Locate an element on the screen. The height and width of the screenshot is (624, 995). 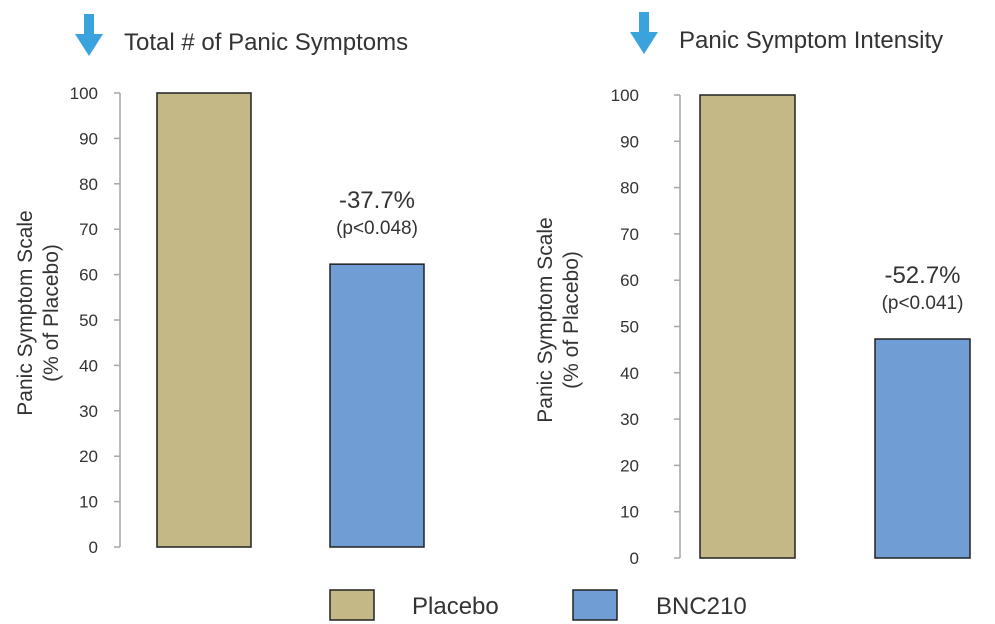
chart-1-title: Total # of Panic Symptoms is located at coordinates (266, 42).